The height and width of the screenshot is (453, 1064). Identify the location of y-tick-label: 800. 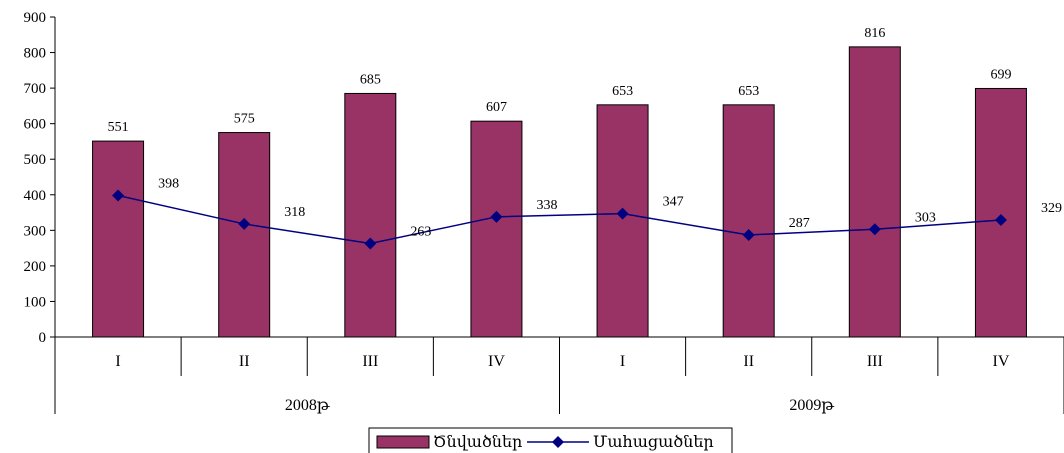
(35, 54).